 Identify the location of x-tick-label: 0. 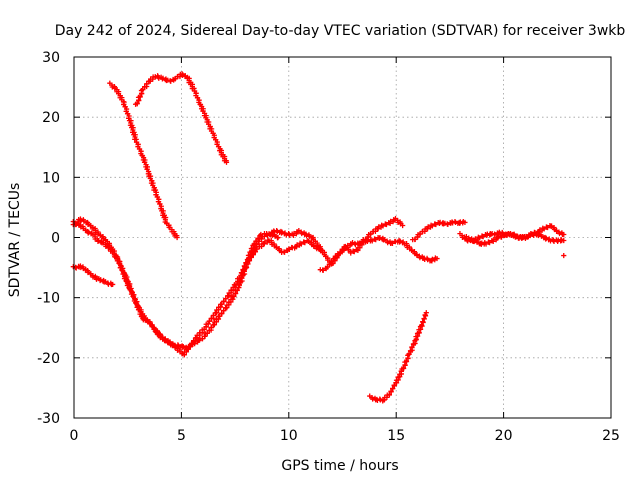
(74, 436).